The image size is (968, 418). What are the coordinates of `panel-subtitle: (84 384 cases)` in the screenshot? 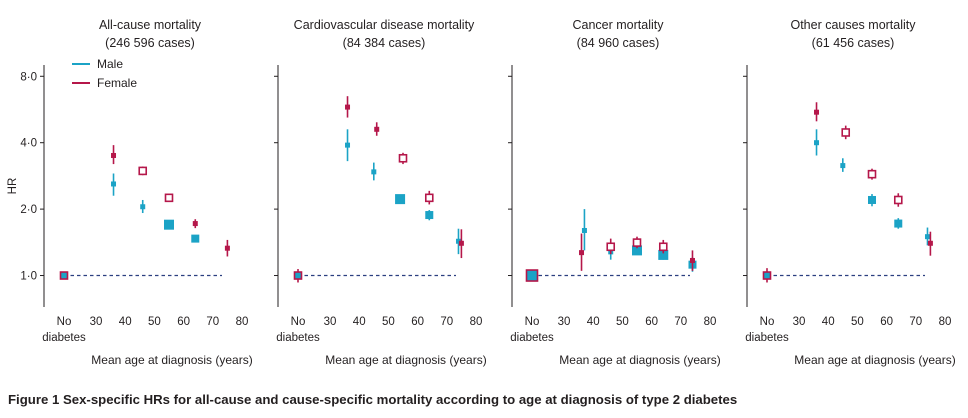 It's located at (384, 43).